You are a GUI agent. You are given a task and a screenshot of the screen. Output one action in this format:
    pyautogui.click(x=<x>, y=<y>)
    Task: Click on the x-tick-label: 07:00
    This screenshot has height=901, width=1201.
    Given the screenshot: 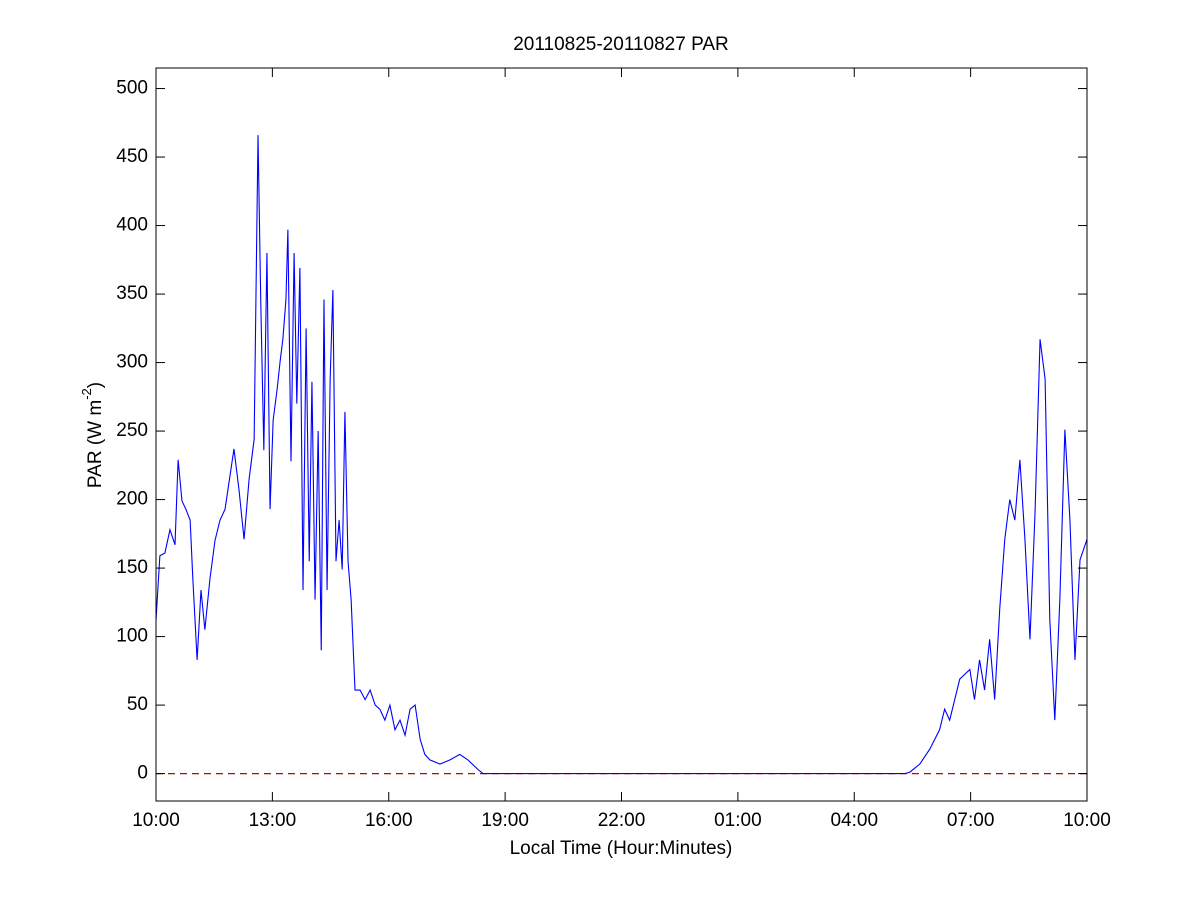 What is the action you would take?
    pyautogui.click(x=971, y=820)
    